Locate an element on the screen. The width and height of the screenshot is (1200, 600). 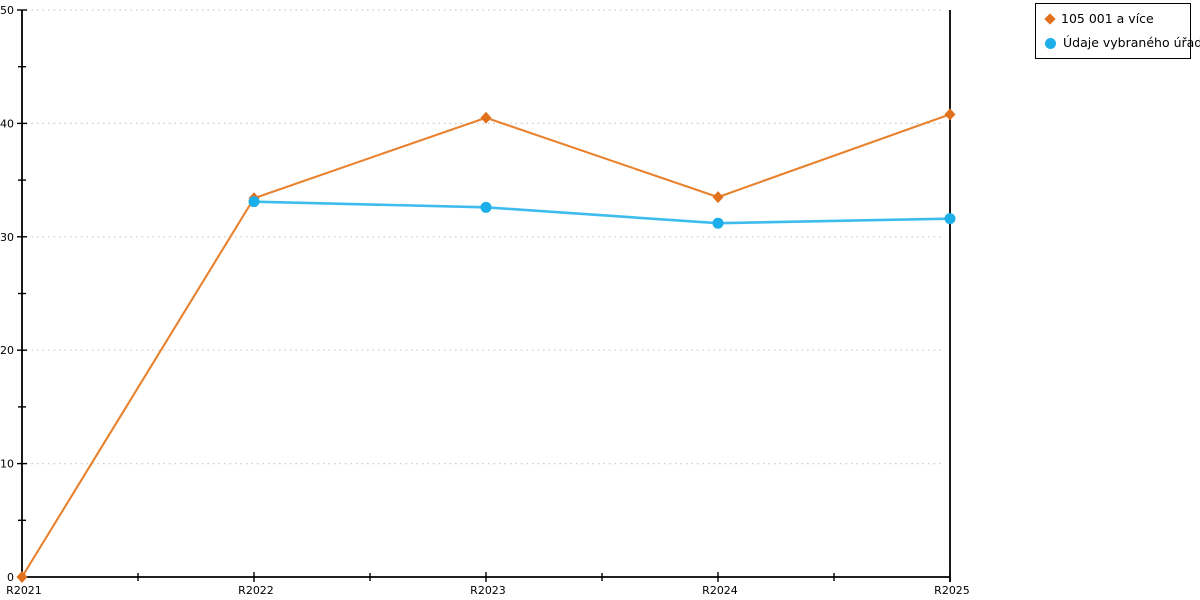
x-tick-labels: R2021 R2022 R2023 R2024 R2025 is located at coordinates (488, 590).